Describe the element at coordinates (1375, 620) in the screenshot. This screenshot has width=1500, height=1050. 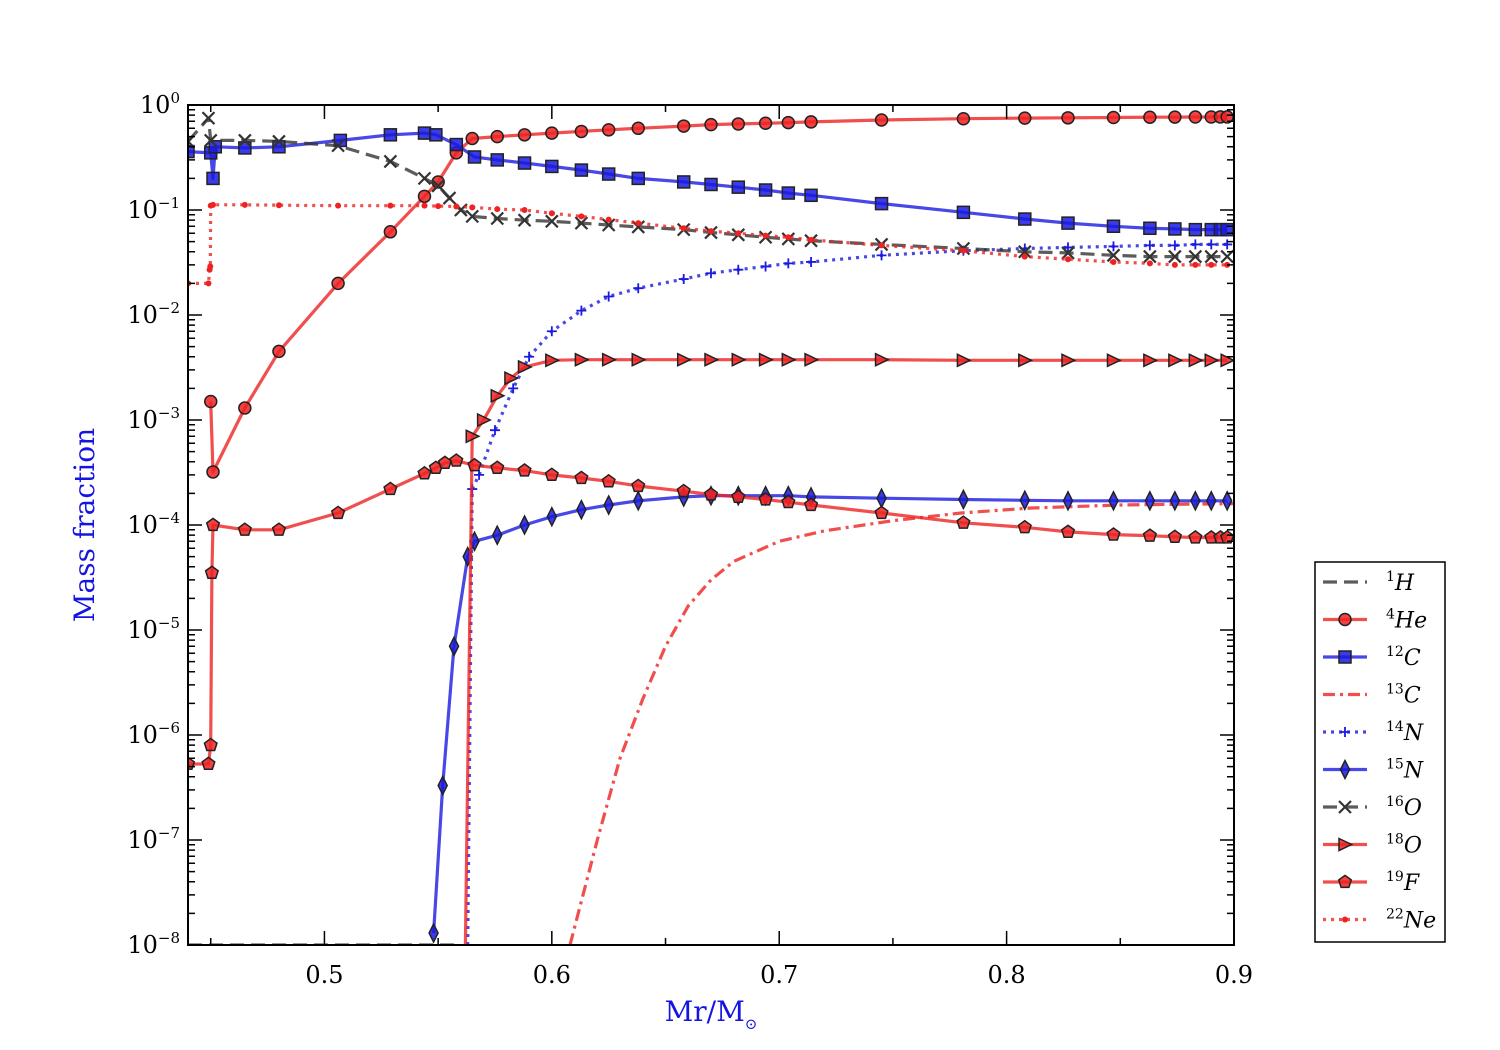
I see `legend-entry-4-He: 4He` at that location.